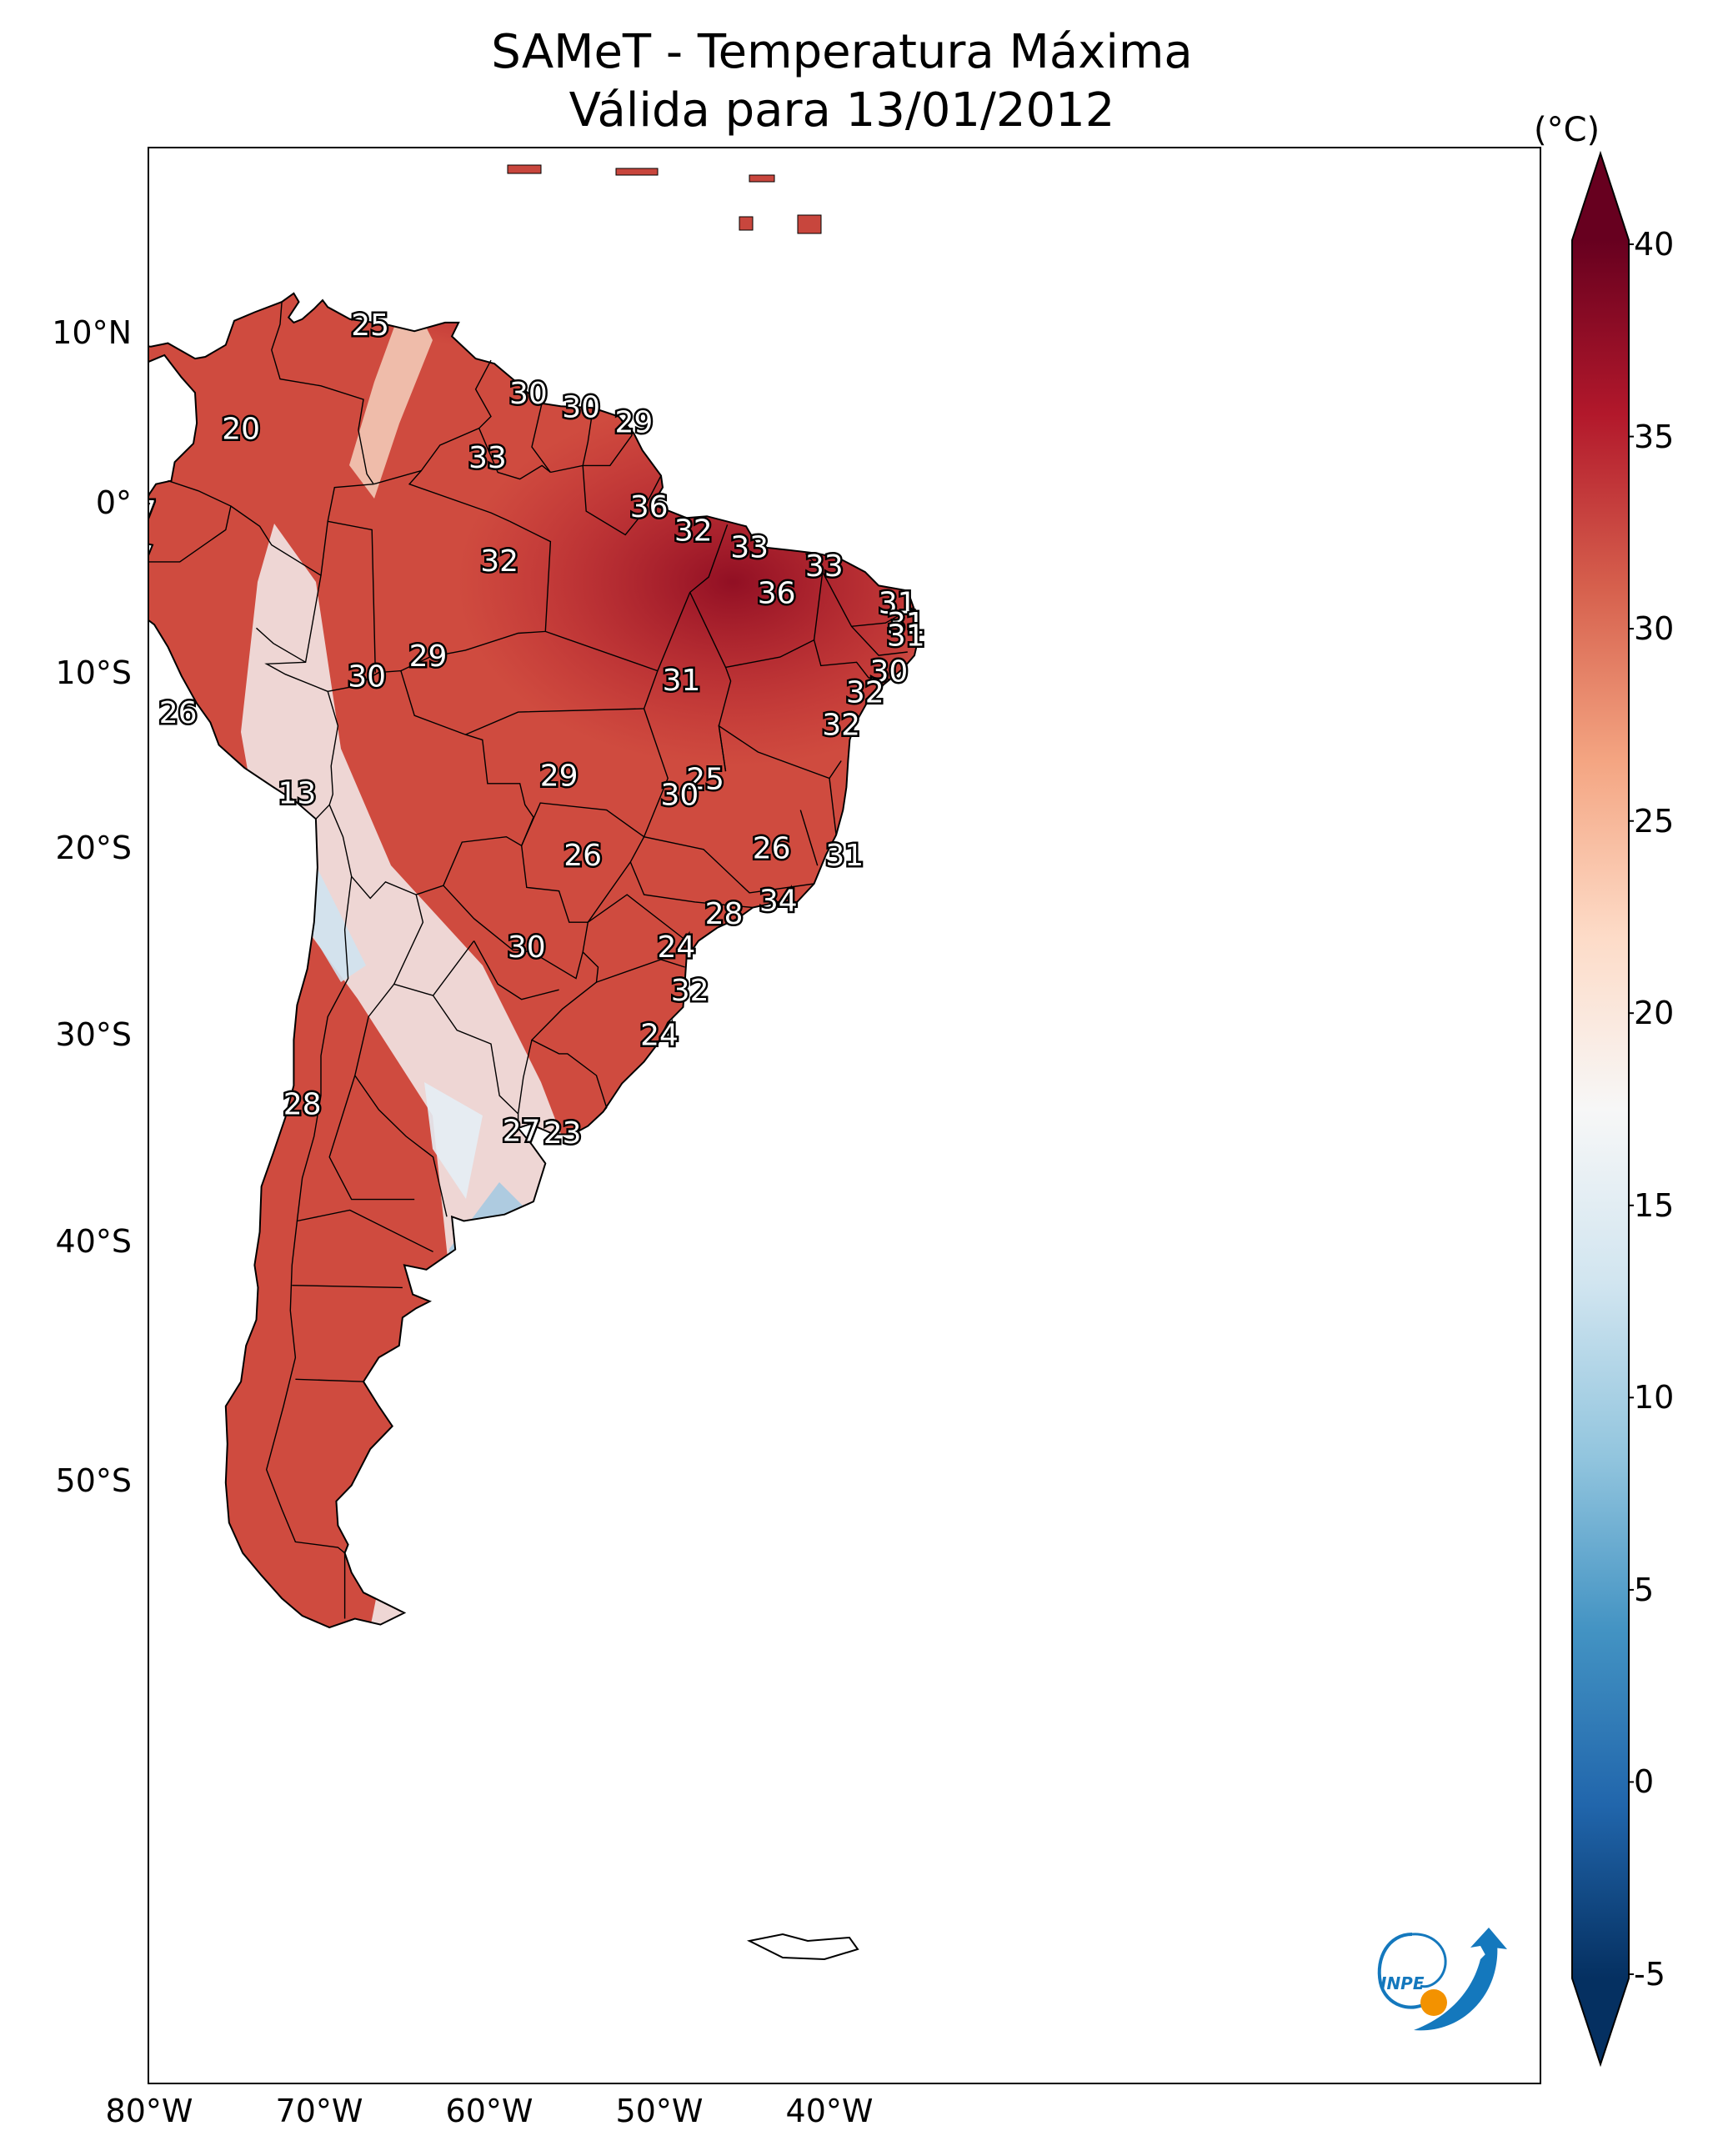 This screenshot has height=2156, width=1723. What do you see at coordinates (829, 2111) in the screenshot?
I see `lon-label: 40°W` at bounding box center [829, 2111].